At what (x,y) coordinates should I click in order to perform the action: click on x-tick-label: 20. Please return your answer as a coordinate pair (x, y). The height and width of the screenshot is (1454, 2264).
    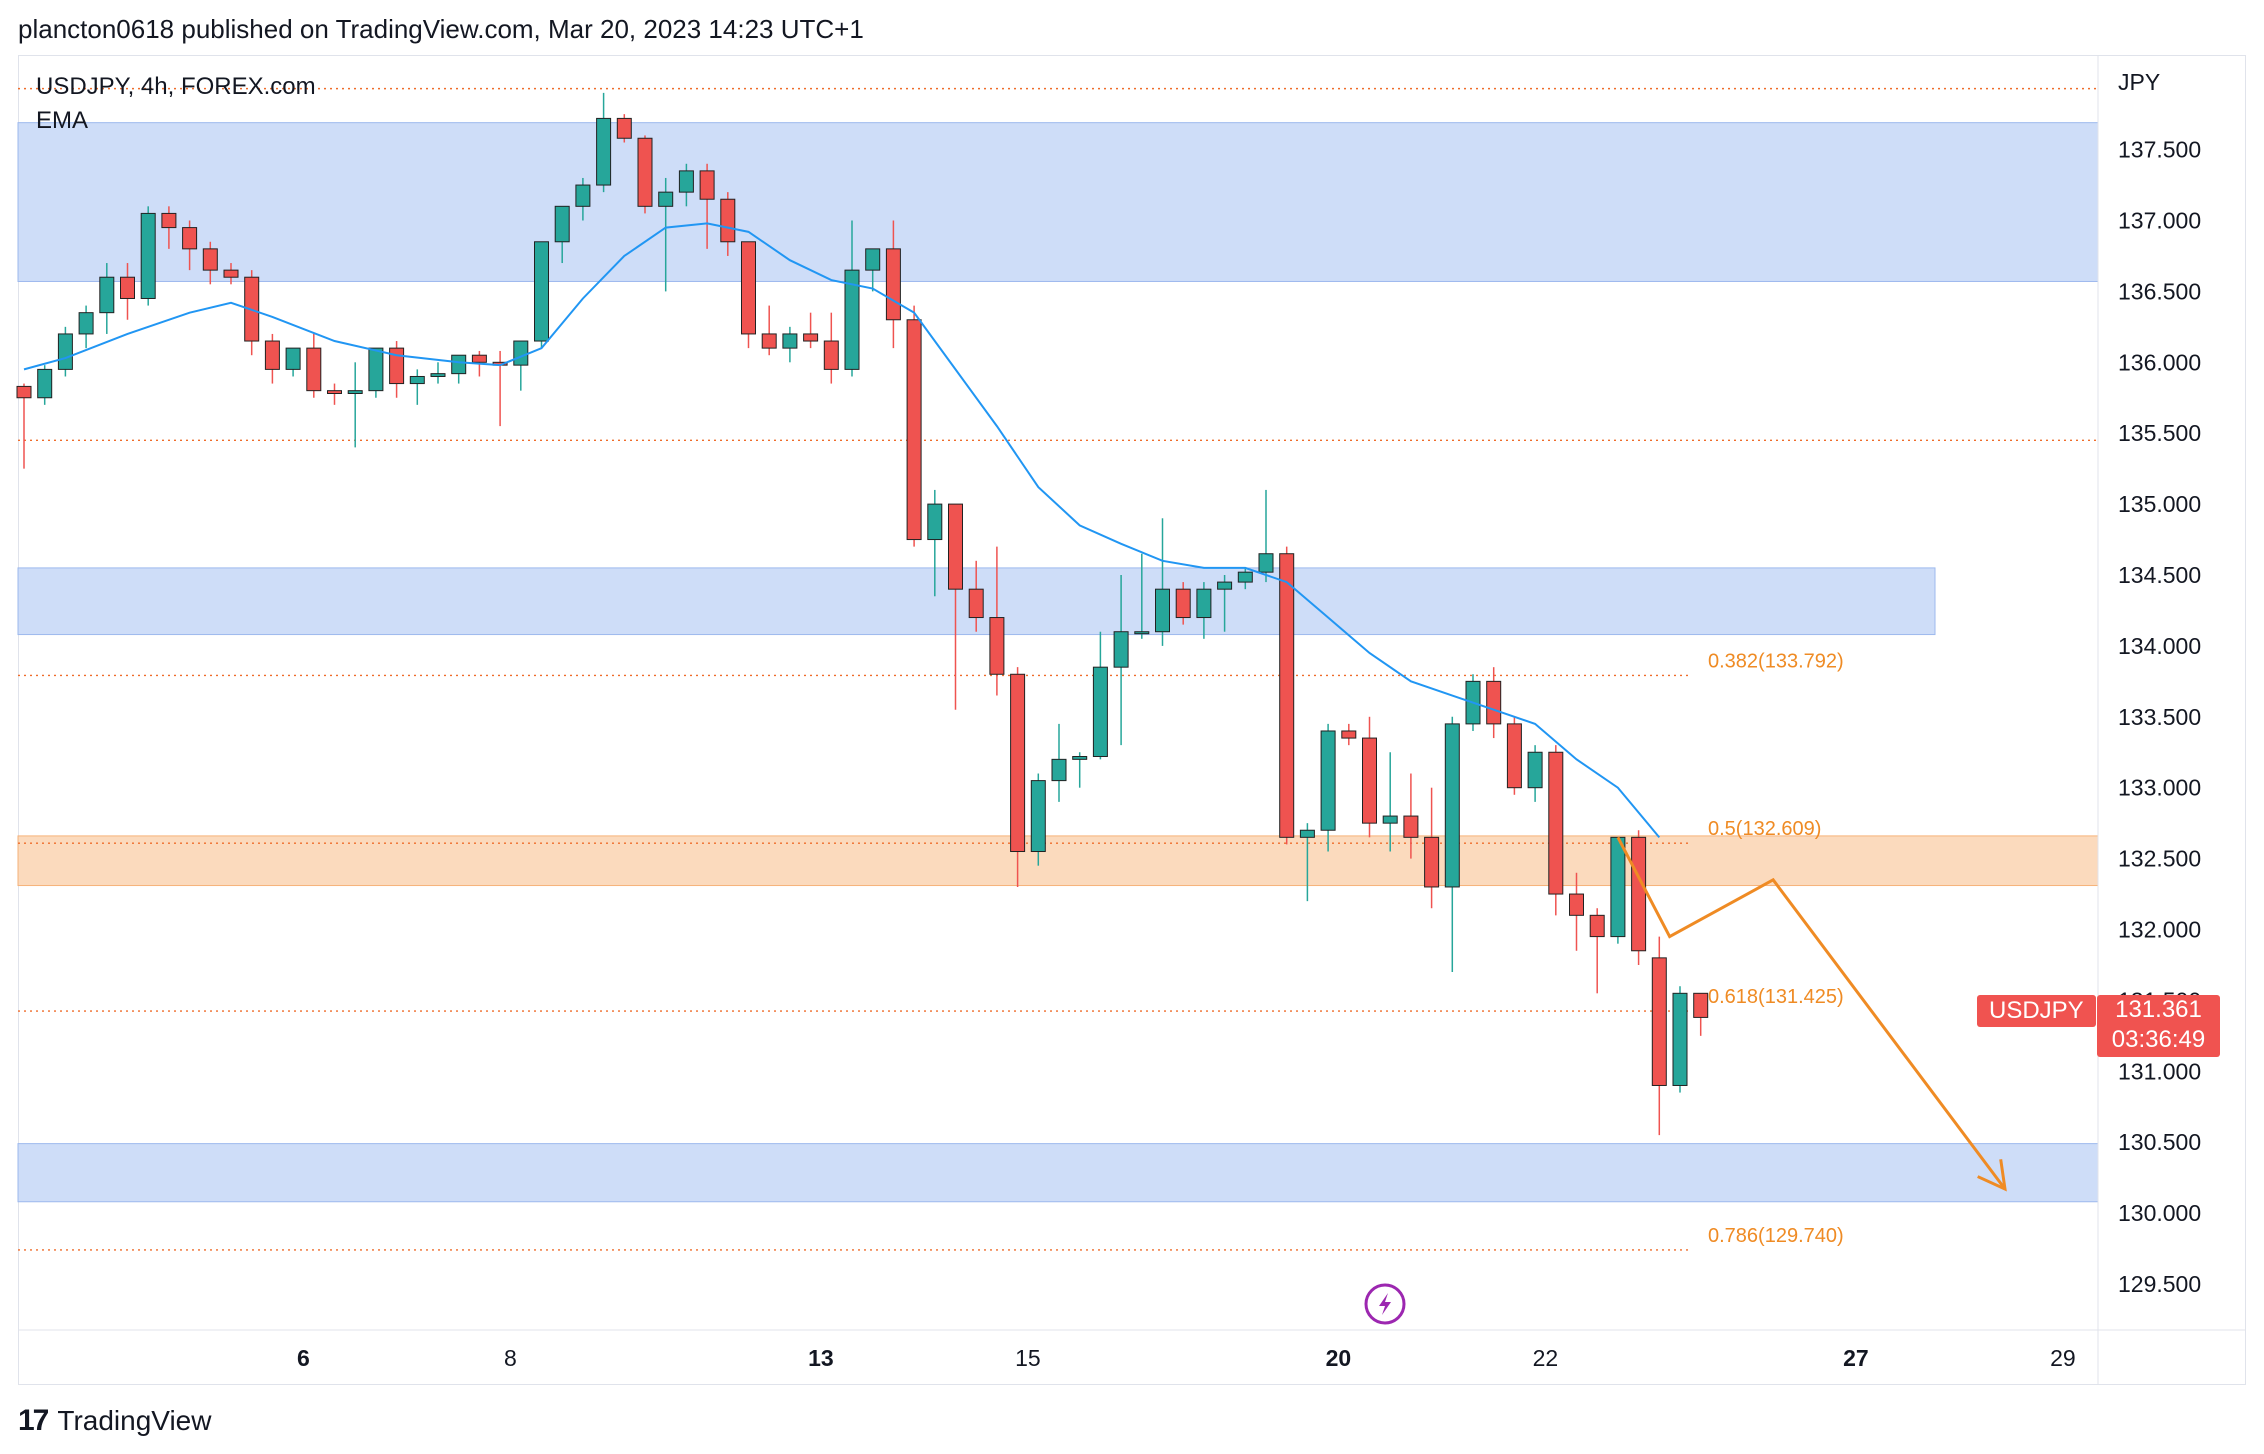
    Looking at the image, I should click on (1339, 1358).